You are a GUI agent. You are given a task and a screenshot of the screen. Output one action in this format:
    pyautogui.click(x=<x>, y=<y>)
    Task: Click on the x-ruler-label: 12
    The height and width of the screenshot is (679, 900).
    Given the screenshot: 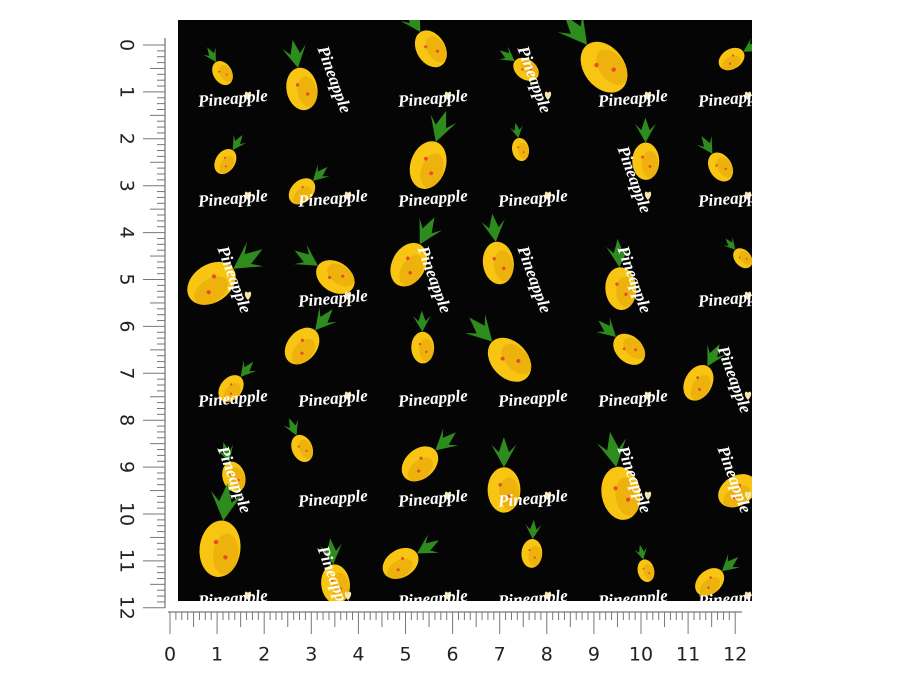 What is the action you would take?
    pyautogui.click(x=735, y=655)
    